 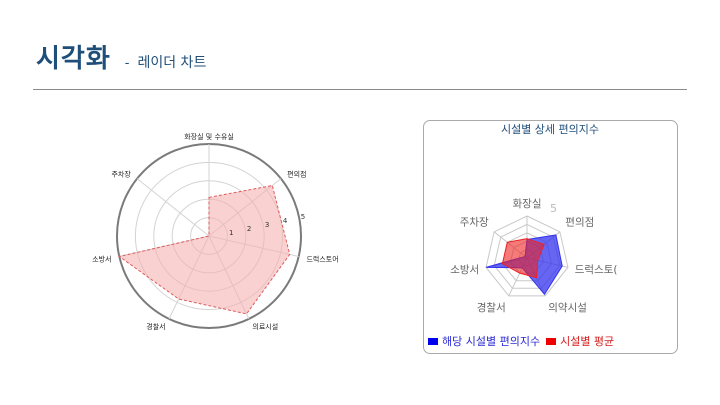 What do you see at coordinates (73, 59) in the screenshot?
I see `page-title: 시각화` at bounding box center [73, 59].